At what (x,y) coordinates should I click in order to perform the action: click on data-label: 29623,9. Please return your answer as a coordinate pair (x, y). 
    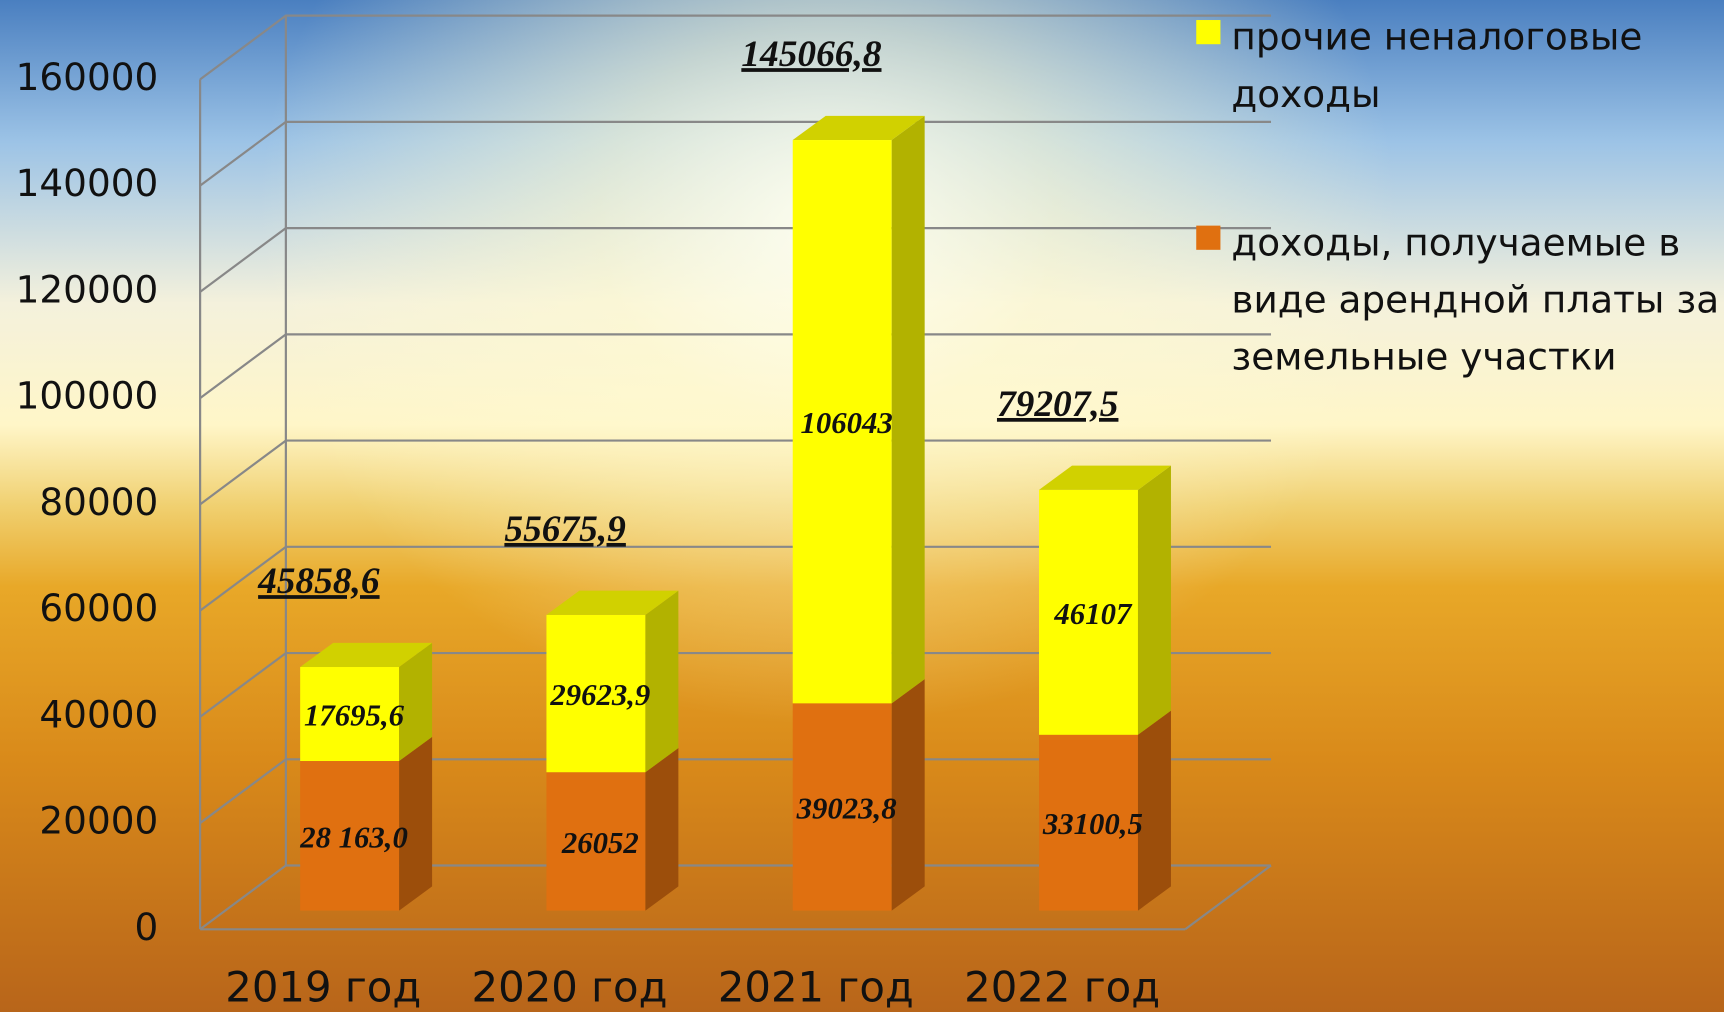
    Looking at the image, I should click on (599, 695).